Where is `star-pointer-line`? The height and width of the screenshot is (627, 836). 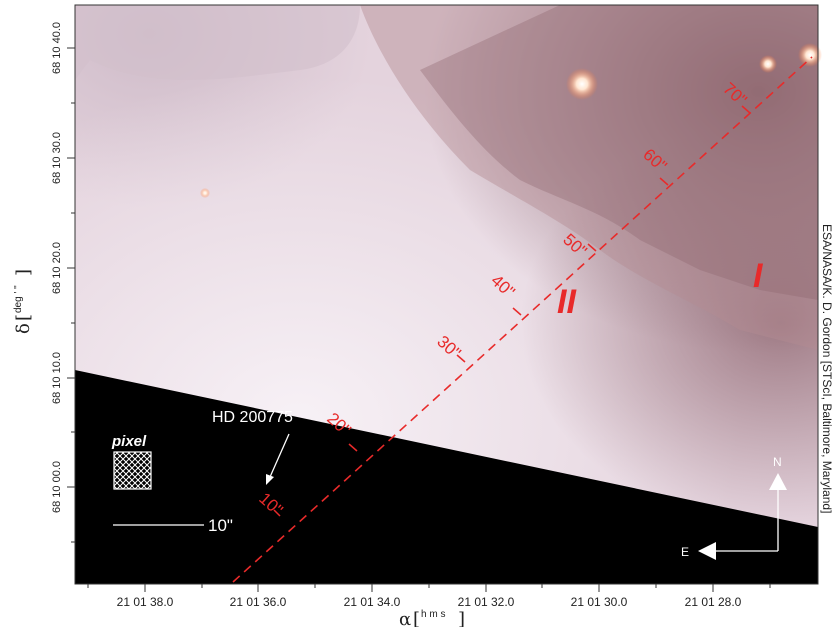 star-pointer-line is located at coordinates (279, 455).